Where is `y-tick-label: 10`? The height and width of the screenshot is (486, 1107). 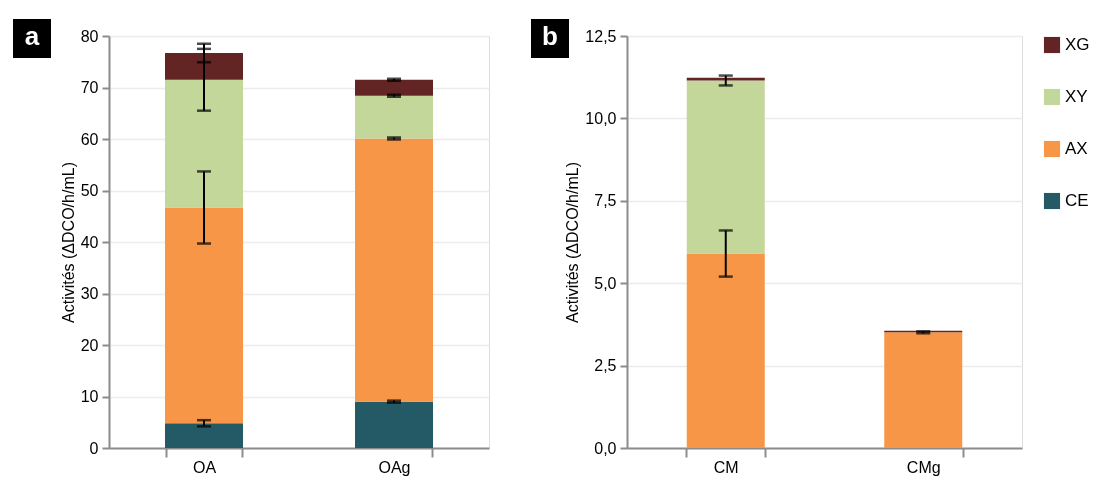
y-tick-label: 10 is located at coordinates (89, 396).